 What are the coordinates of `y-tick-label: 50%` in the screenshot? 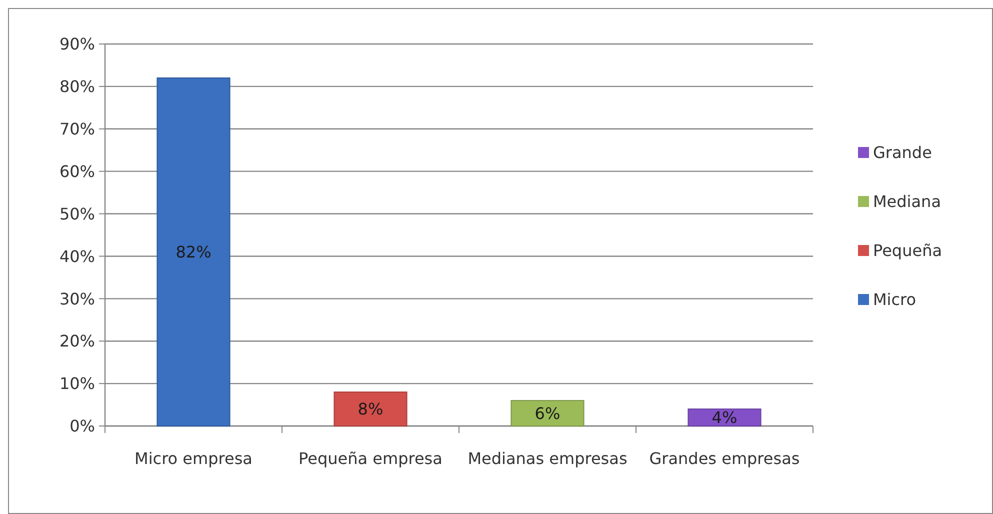 It's located at (77, 214).